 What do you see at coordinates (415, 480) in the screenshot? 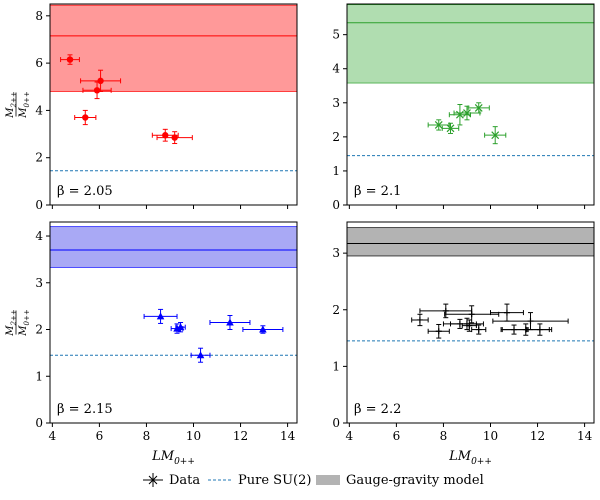
I see `legend-label: Gauge-gravity model` at bounding box center [415, 480].